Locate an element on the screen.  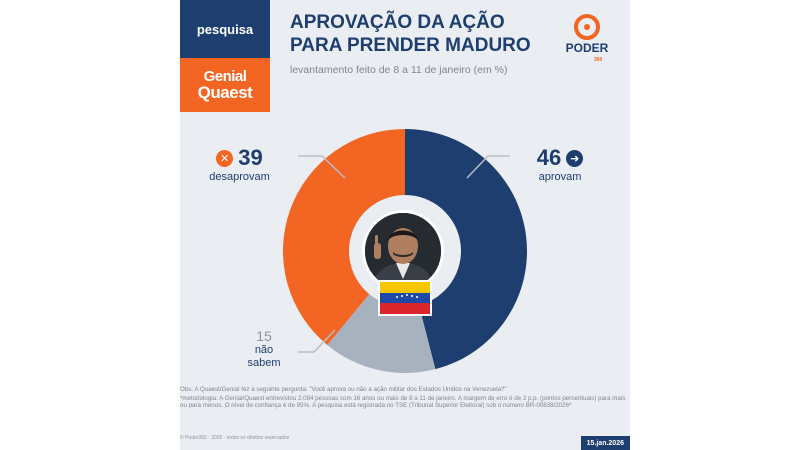
label-aprovam: 46 ➜ aprovam is located at coordinates (560, 164).